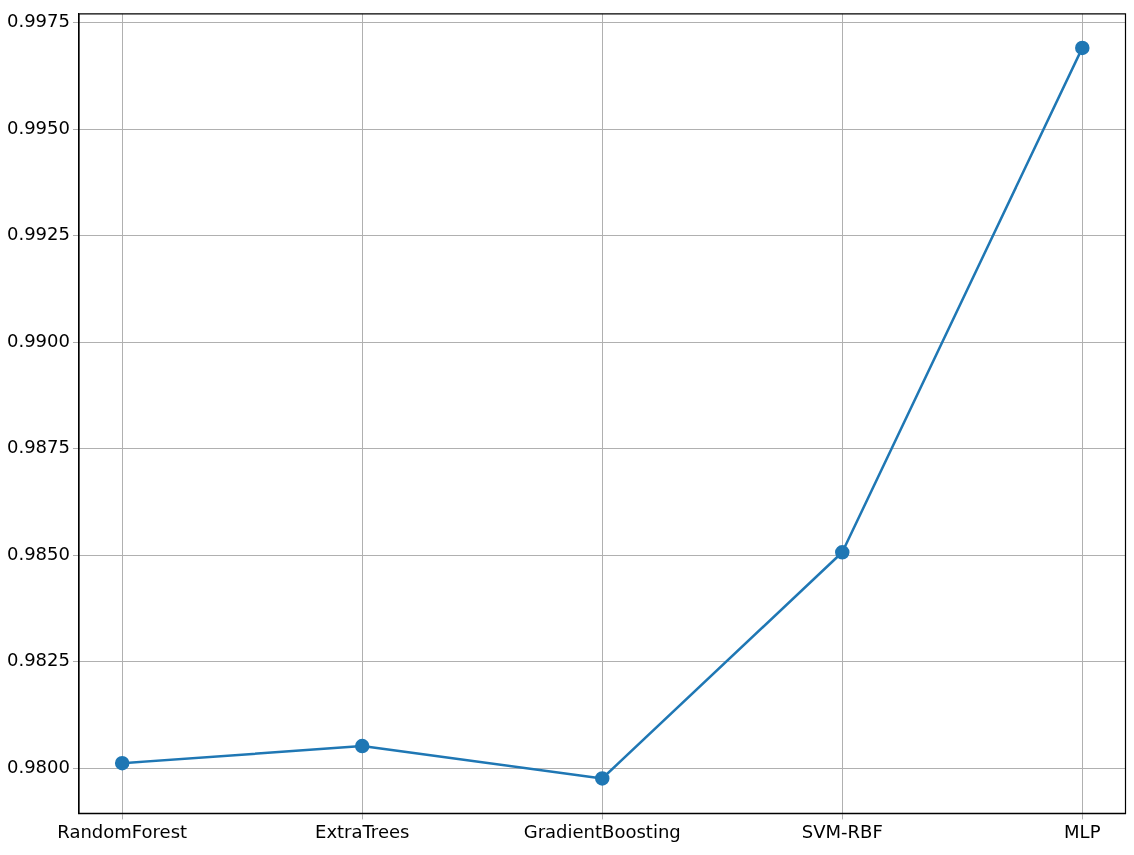  What do you see at coordinates (602, 831) in the screenshot?
I see `x-tick-label: GradientBoosting` at bounding box center [602, 831].